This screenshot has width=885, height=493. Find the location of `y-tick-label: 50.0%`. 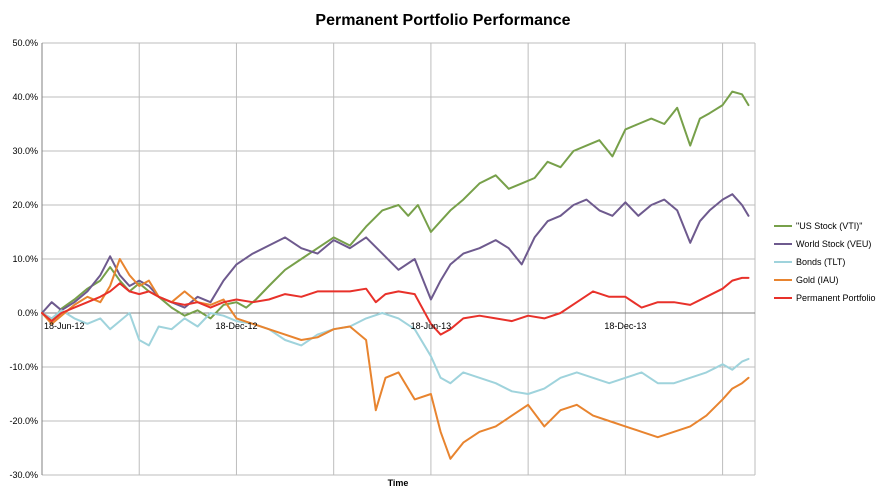

y-tick-label: 50.0% is located at coordinates (25, 43).